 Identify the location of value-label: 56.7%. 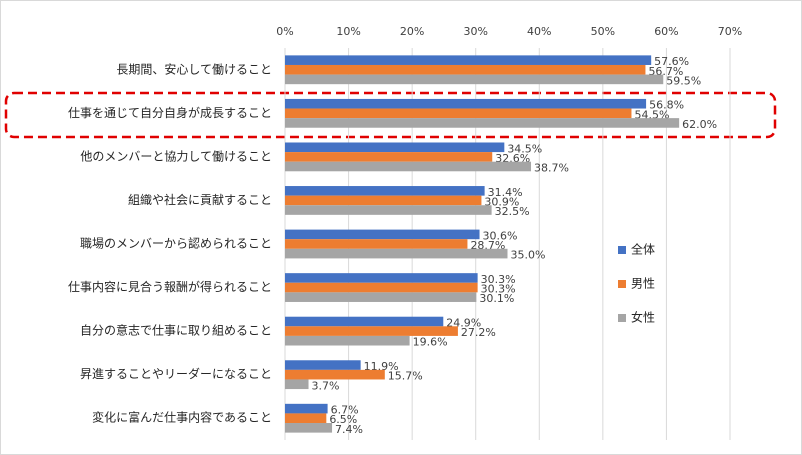
(665, 71).